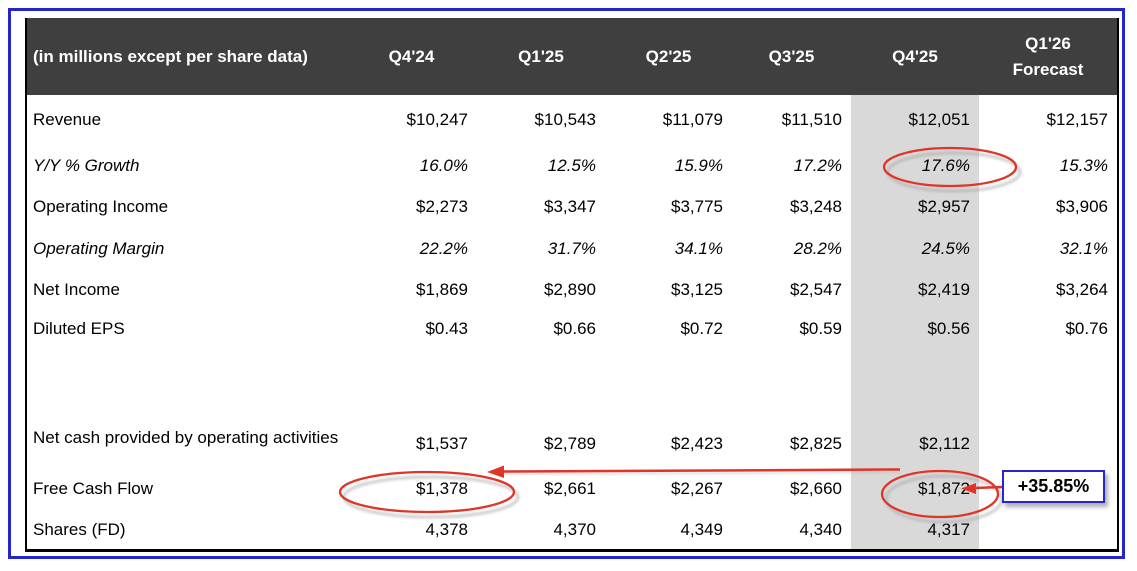 The width and height of the screenshot is (1137, 571). I want to click on cell: 4,349, so click(701, 530).